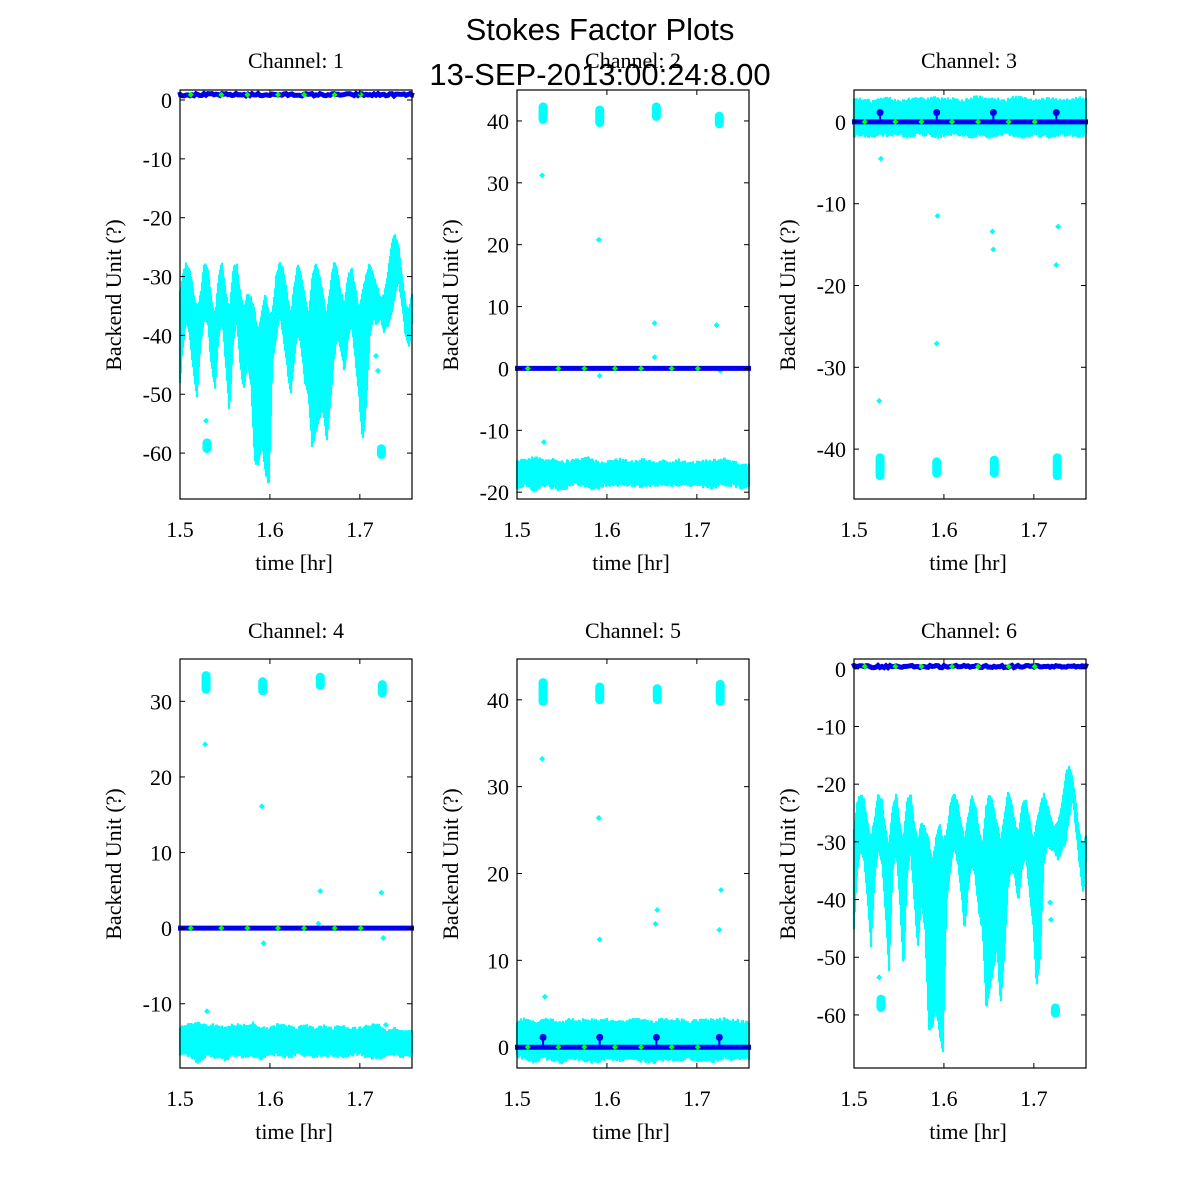  Describe the element at coordinates (970, 667) in the screenshot. I see `blue-series-line` at that location.